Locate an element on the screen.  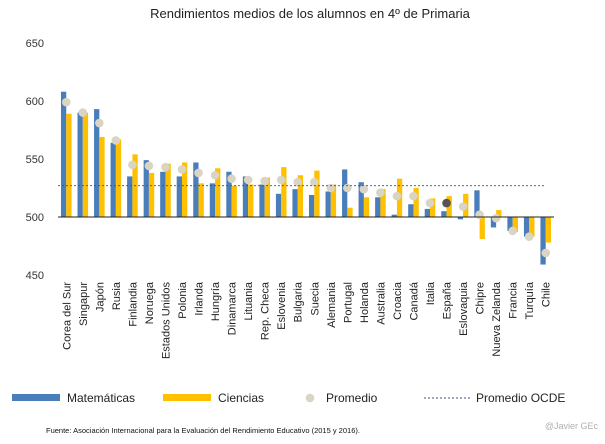
legend-label: Promedio is located at coordinates (352, 398).